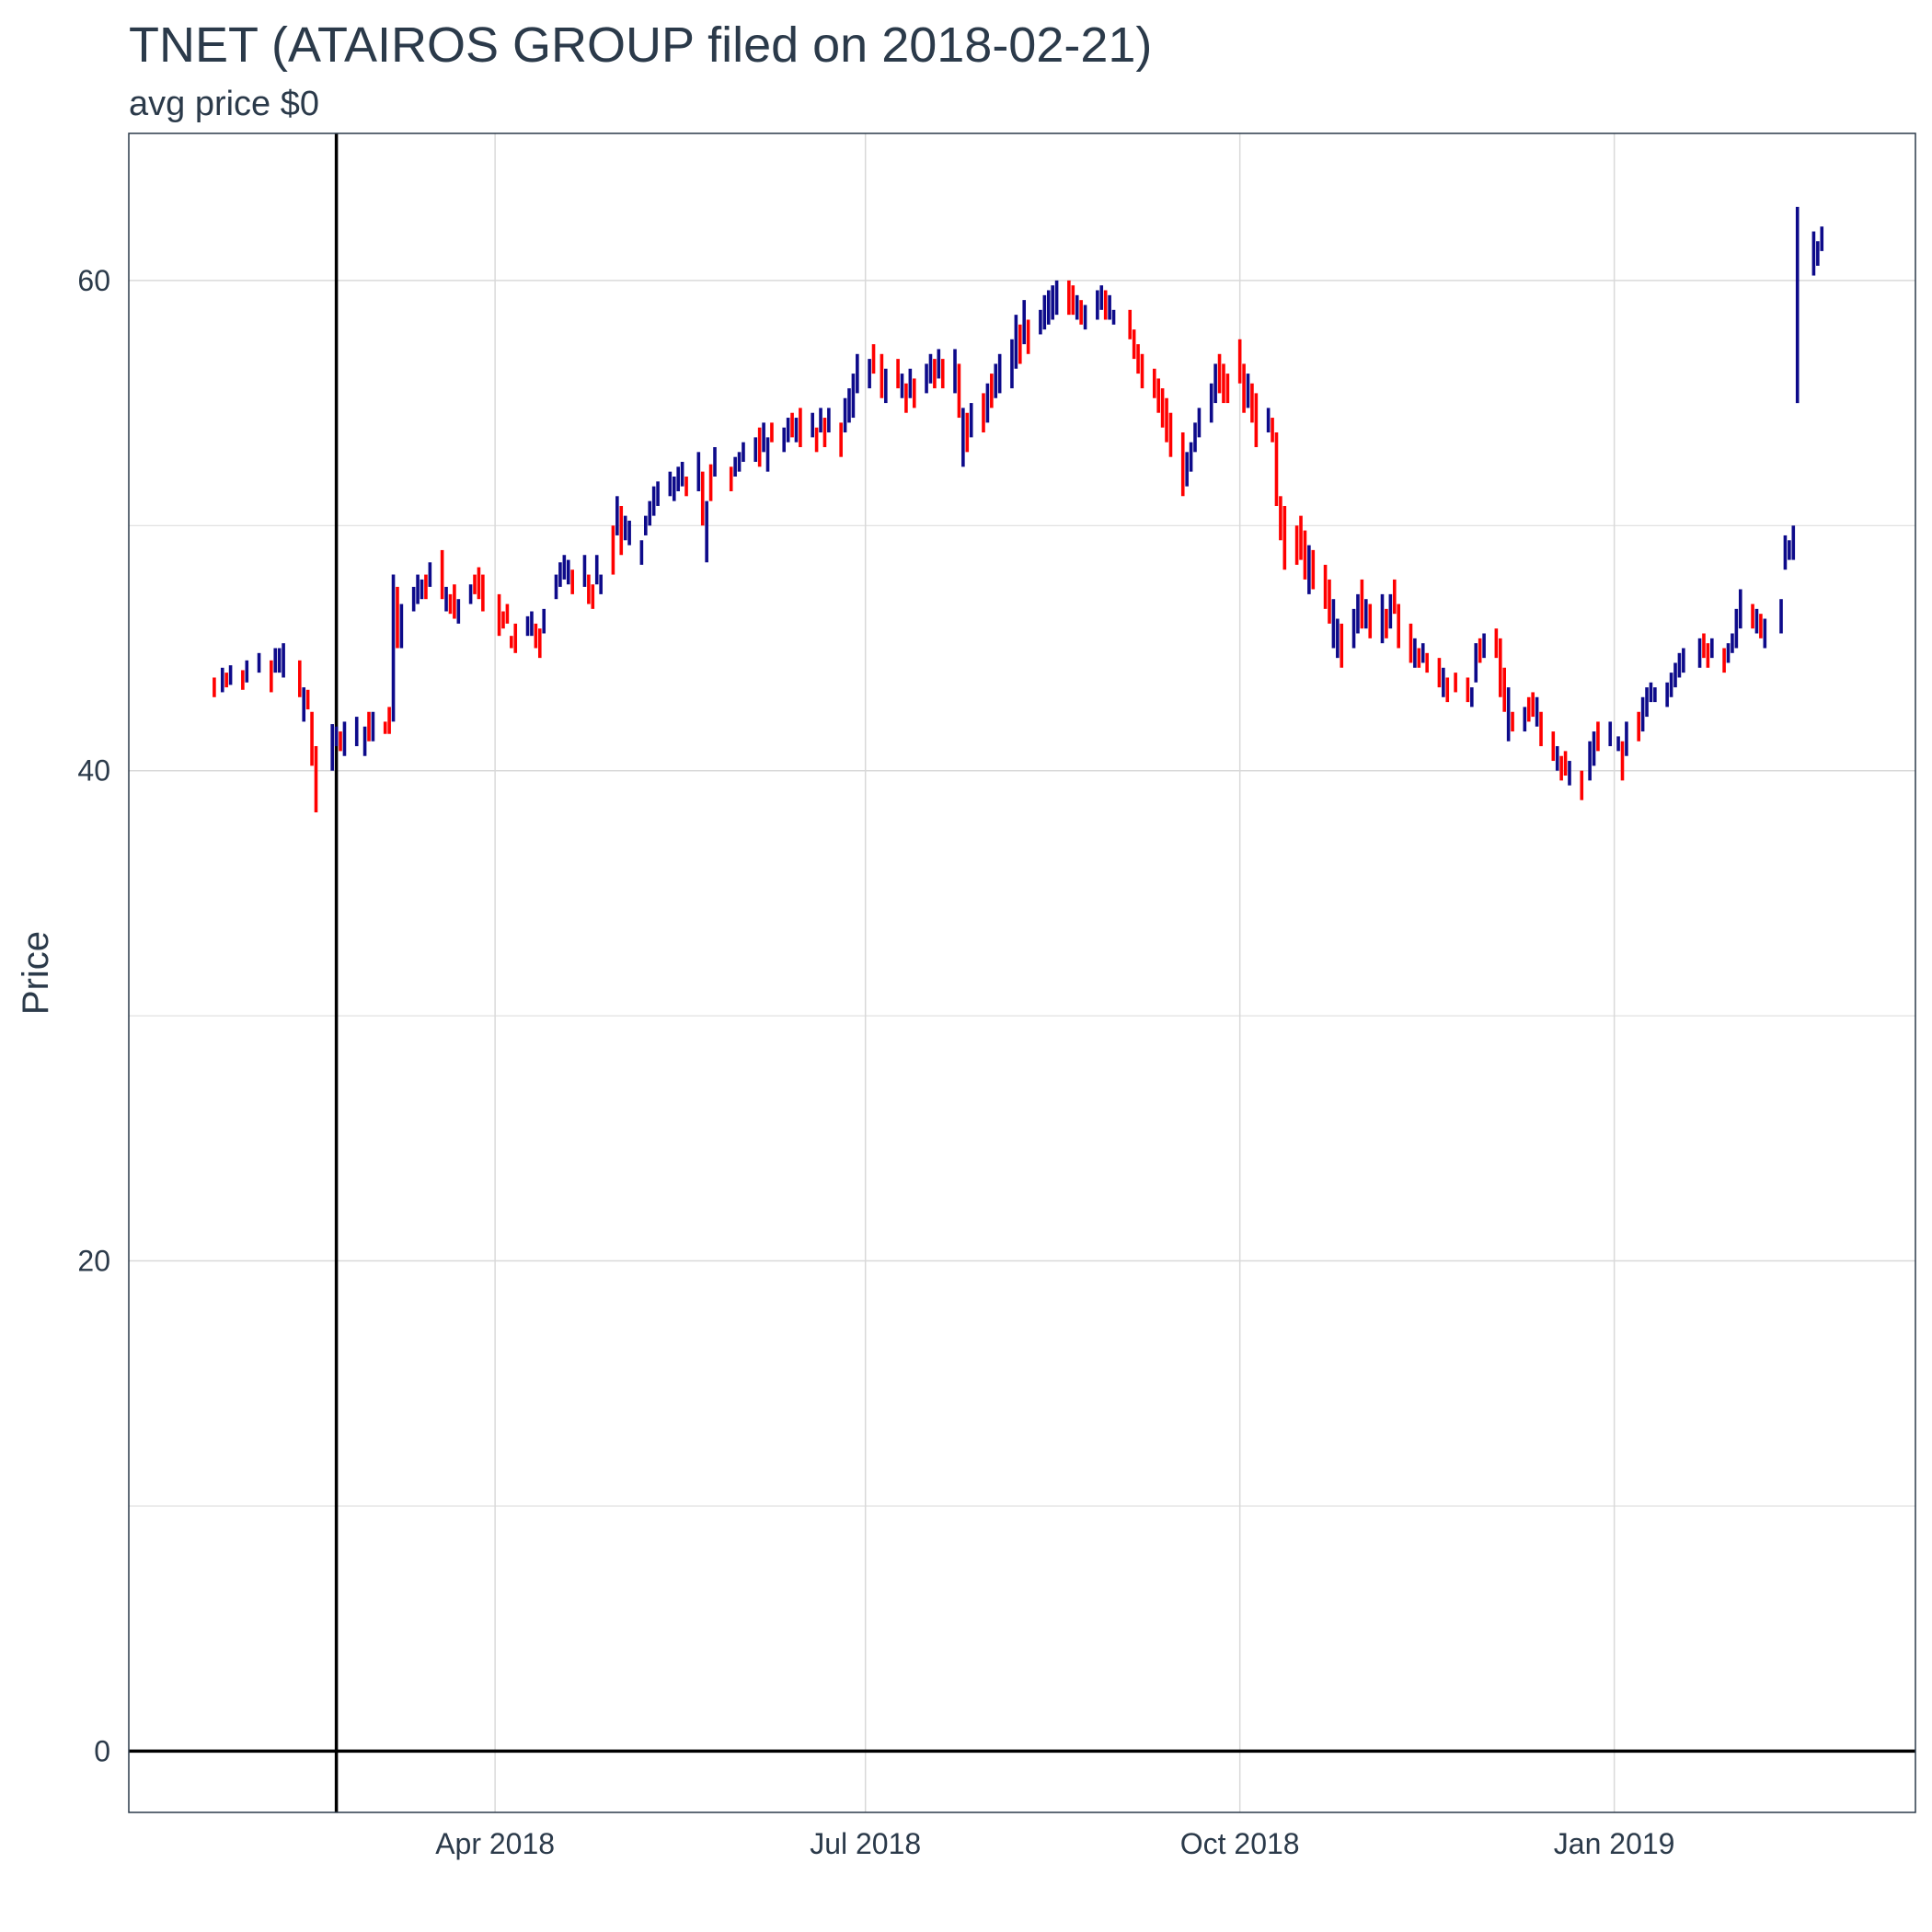 Image resolution: width=1932 pixels, height=1932 pixels. Describe the element at coordinates (1240, 1843) in the screenshot. I see `x-tick-label: Oct 2018` at that location.